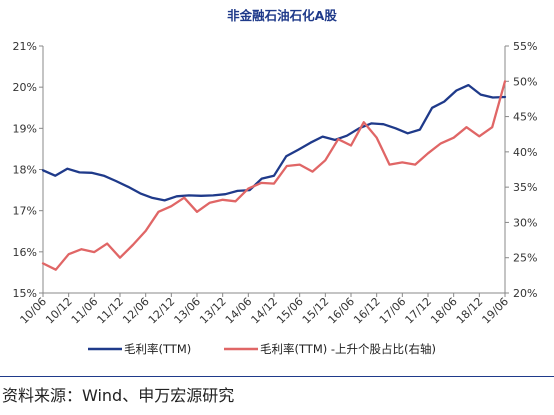 This screenshot has height=415, width=554. What do you see at coordinates (25, 87) in the screenshot?
I see `y-left-tick-label: 20%` at bounding box center [25, 87].